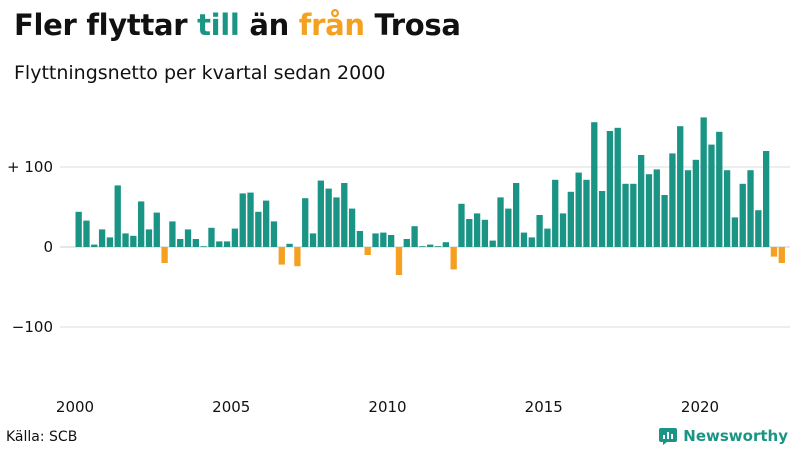 The width and height of the screenshot is (800, 450). I want to click on x-tick-label: 2020, so click(700, 407).